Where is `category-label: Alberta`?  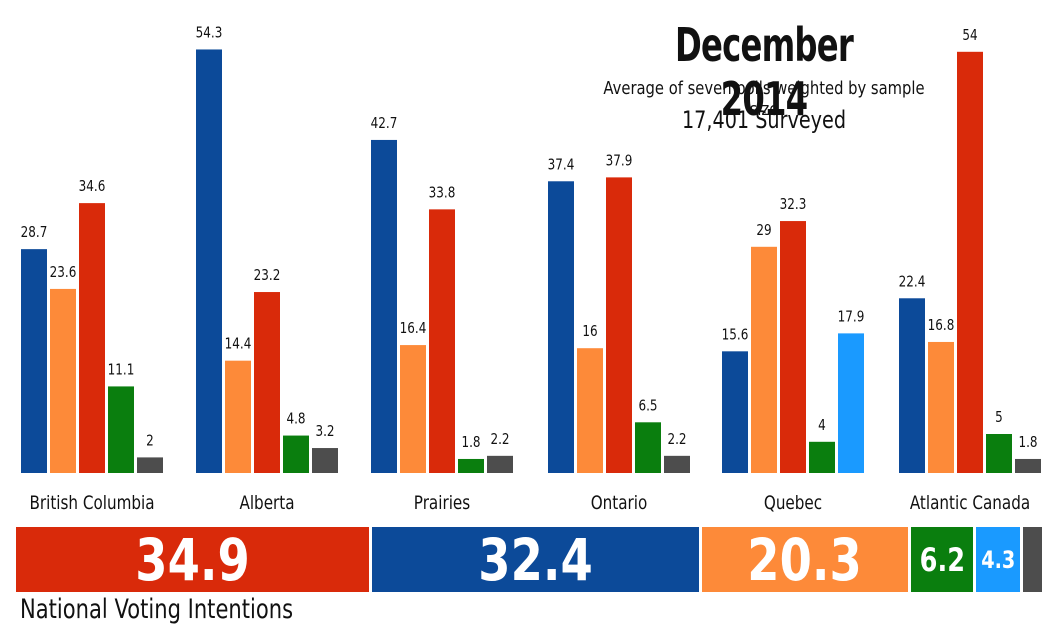
category-label: Alberta is located at coordinates (266, 503).